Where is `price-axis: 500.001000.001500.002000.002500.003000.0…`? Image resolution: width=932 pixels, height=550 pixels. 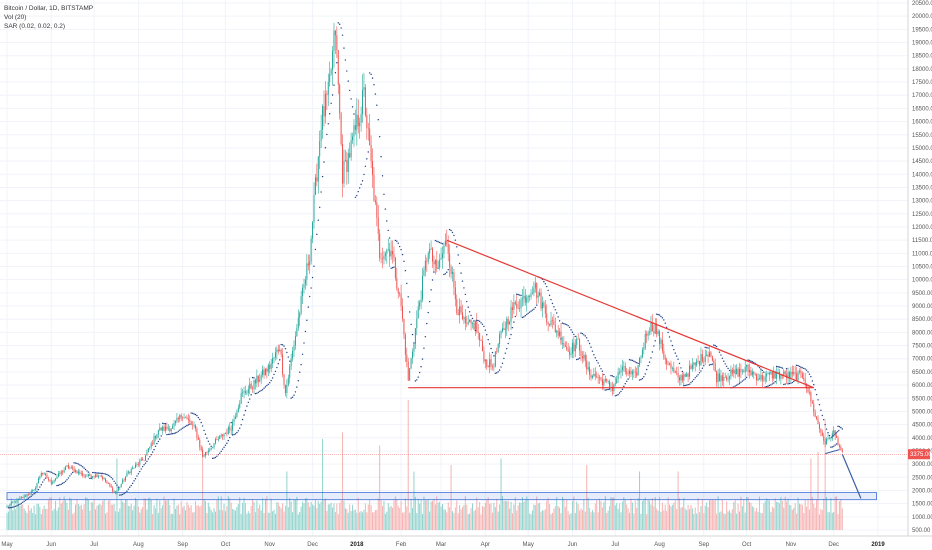 price-axis: 500.001000.001500.002000.002500.003000.0… is located at coordinates (922, 267).